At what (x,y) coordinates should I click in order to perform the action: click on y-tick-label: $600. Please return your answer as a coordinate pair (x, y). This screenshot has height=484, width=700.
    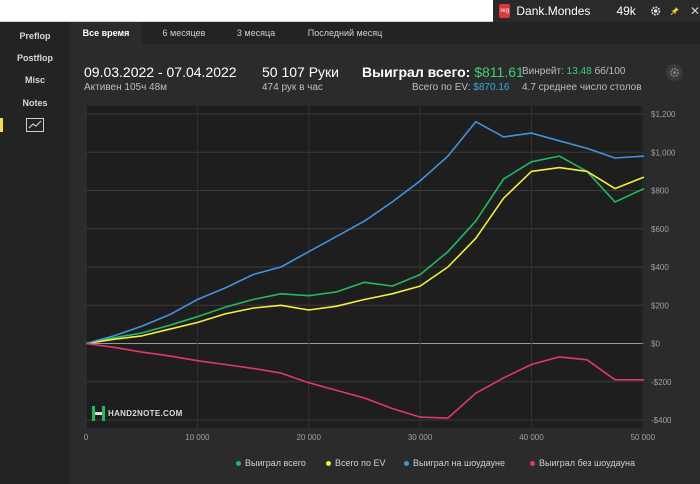
    Looking at the image, I should click on (660, 229).